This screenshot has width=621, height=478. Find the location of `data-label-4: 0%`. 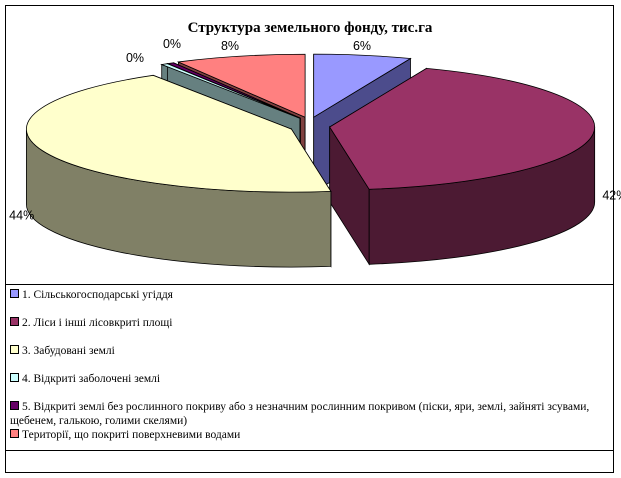

data-label-4: 0% is located at coordinates (135, 58).